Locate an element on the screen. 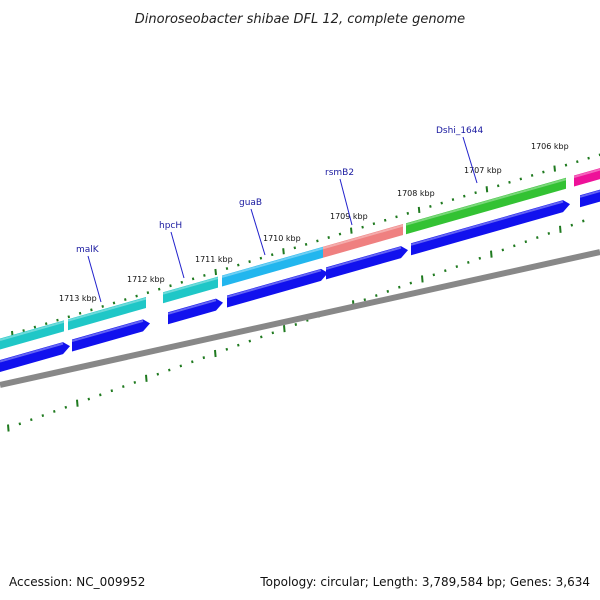 The image size is (600, 600). arrow-blue-2-highlight is located at coordinates (107, 331).